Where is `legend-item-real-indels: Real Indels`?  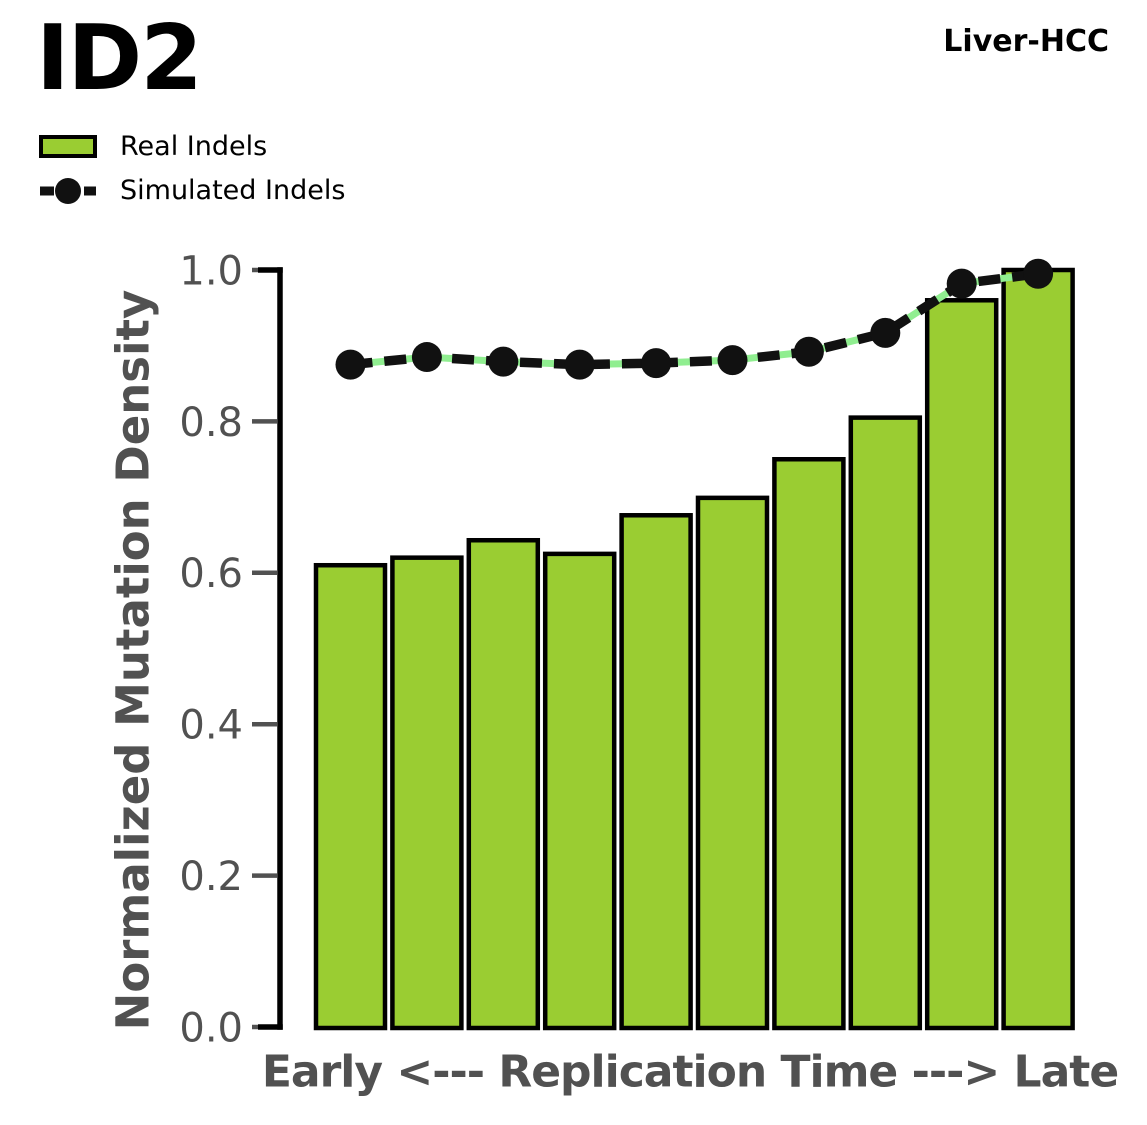
legend-item-real-indels: Real Indels is located at coordinates (192, 146).